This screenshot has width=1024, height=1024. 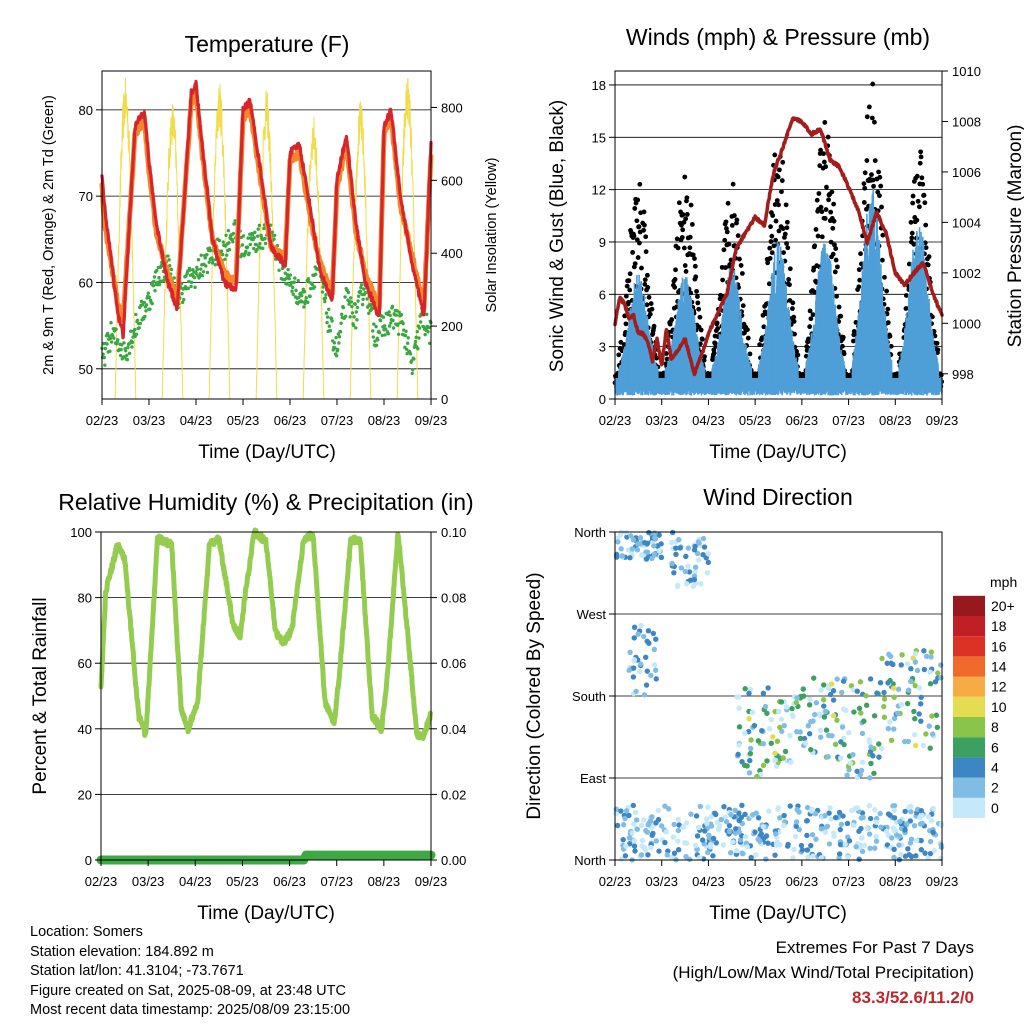 I want to click on winds-ylabel: Sonic Wind & Gust (Blue, Black), so click(x=557, y=236).